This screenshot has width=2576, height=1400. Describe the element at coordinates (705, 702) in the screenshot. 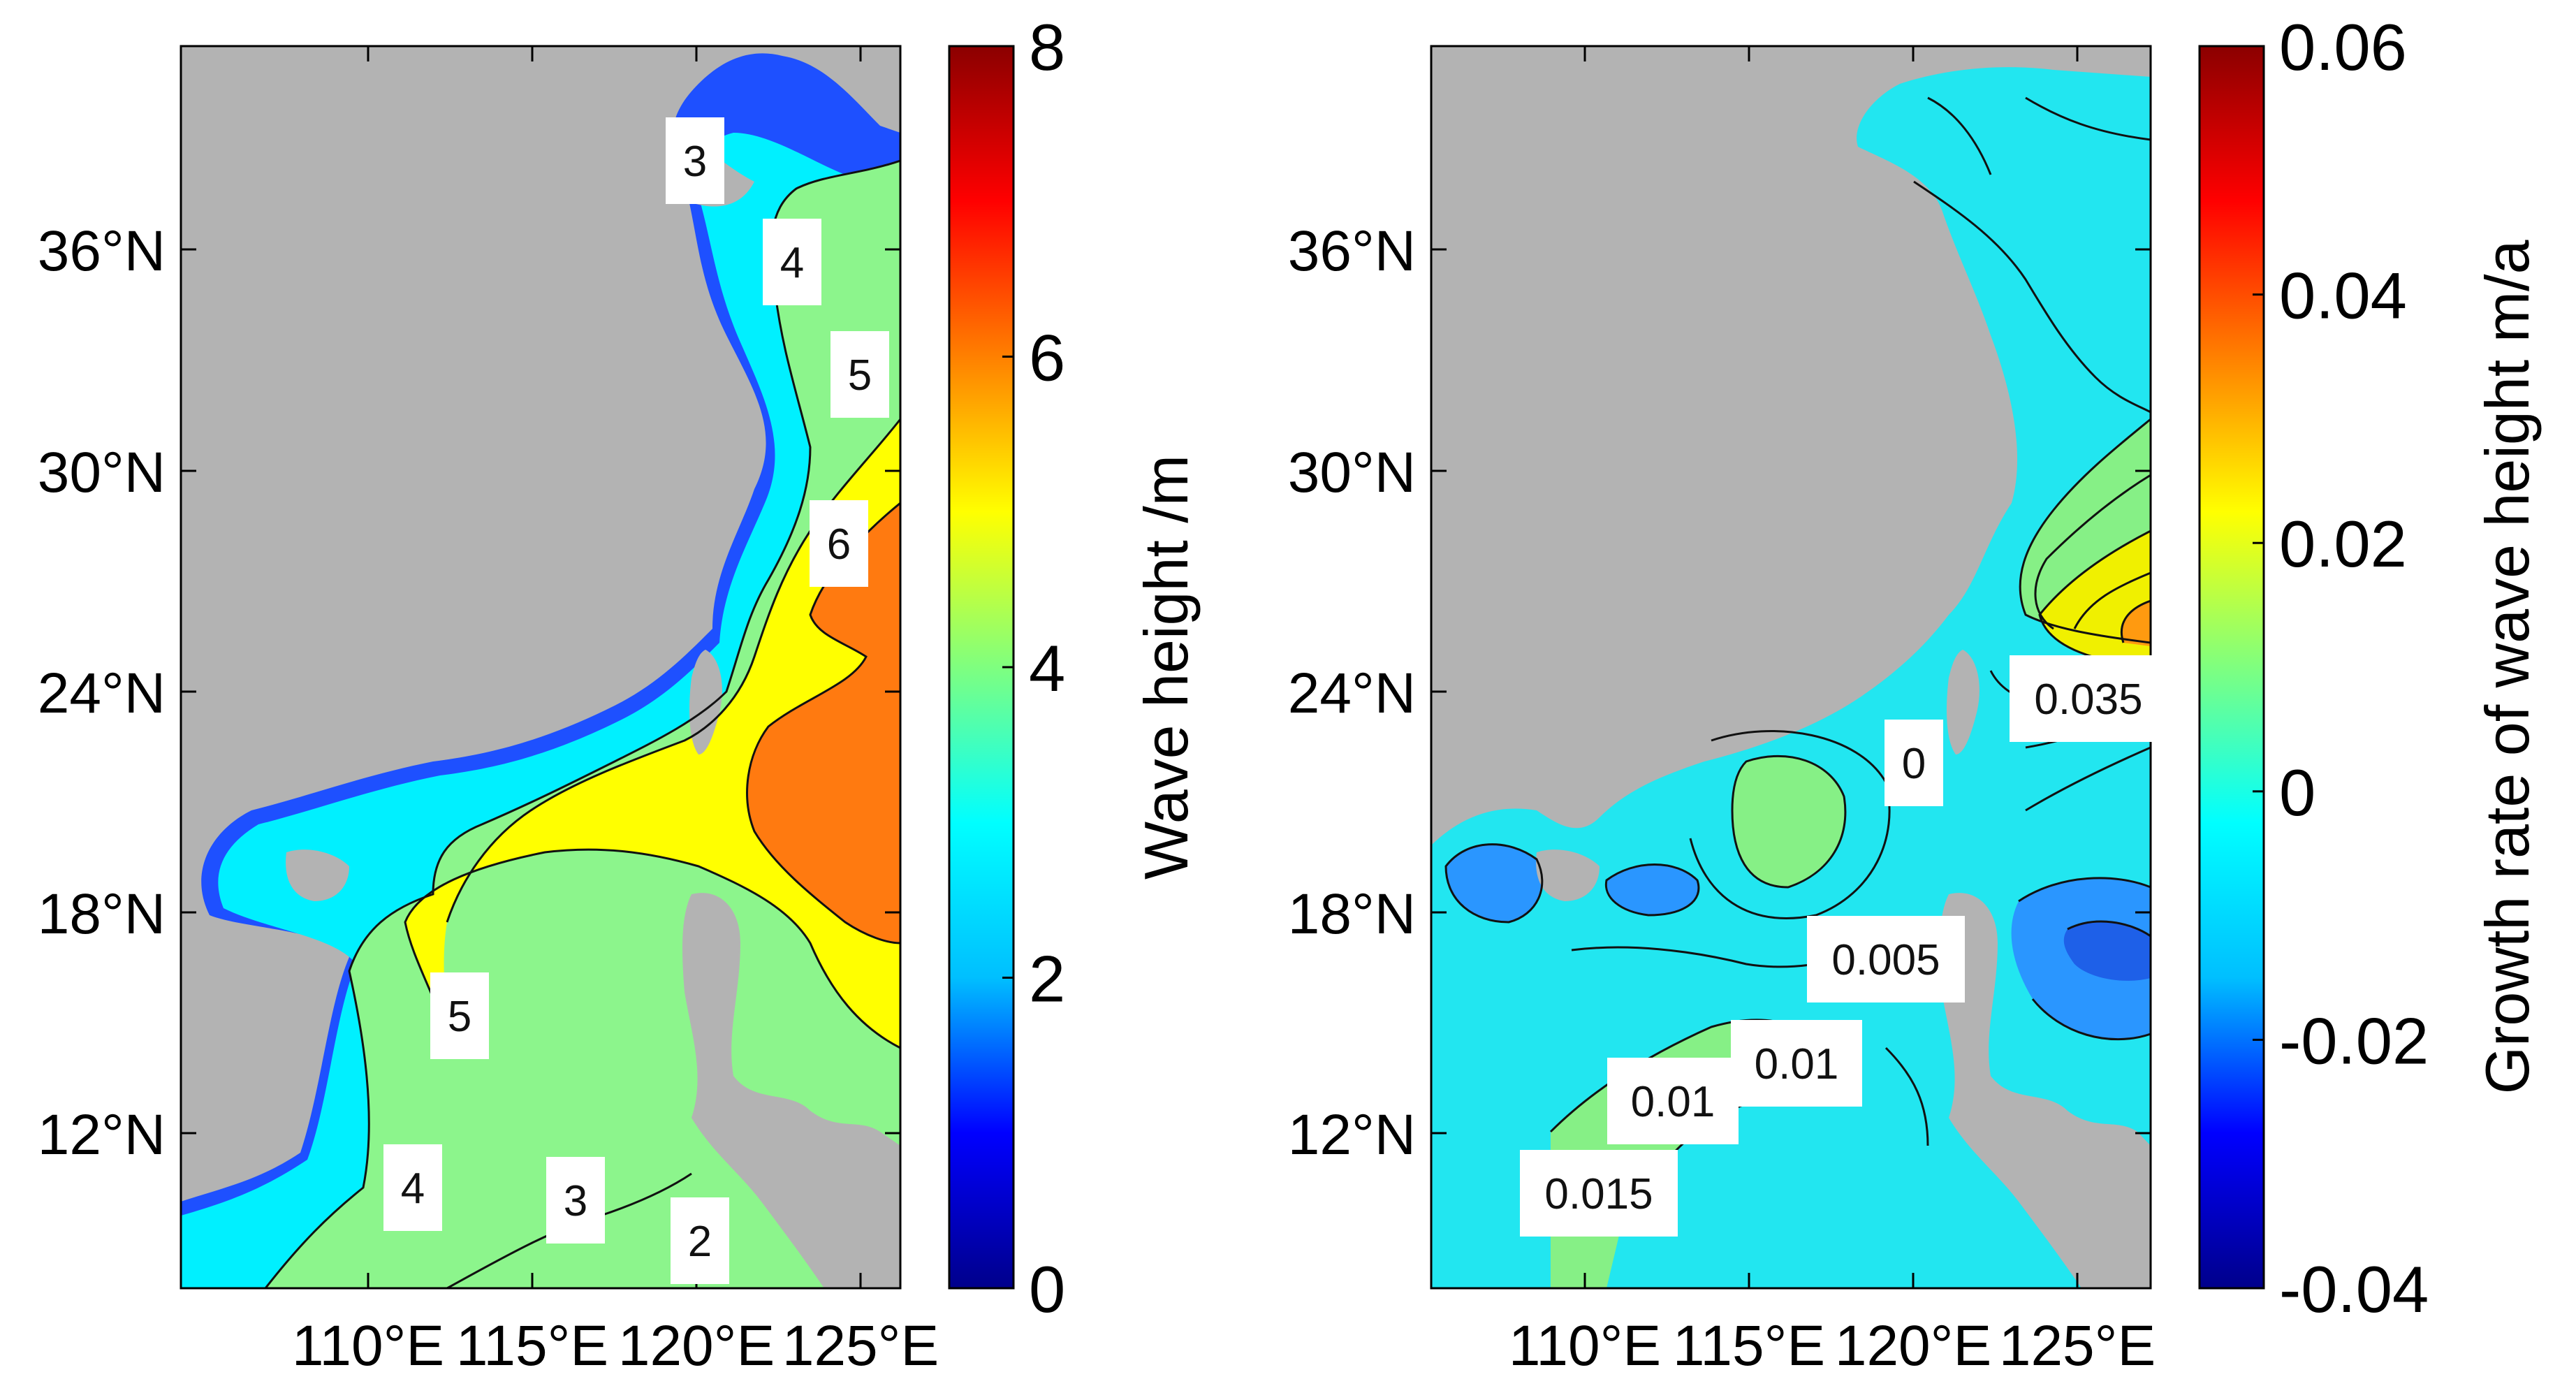

I see `land-taiwan` at that location.